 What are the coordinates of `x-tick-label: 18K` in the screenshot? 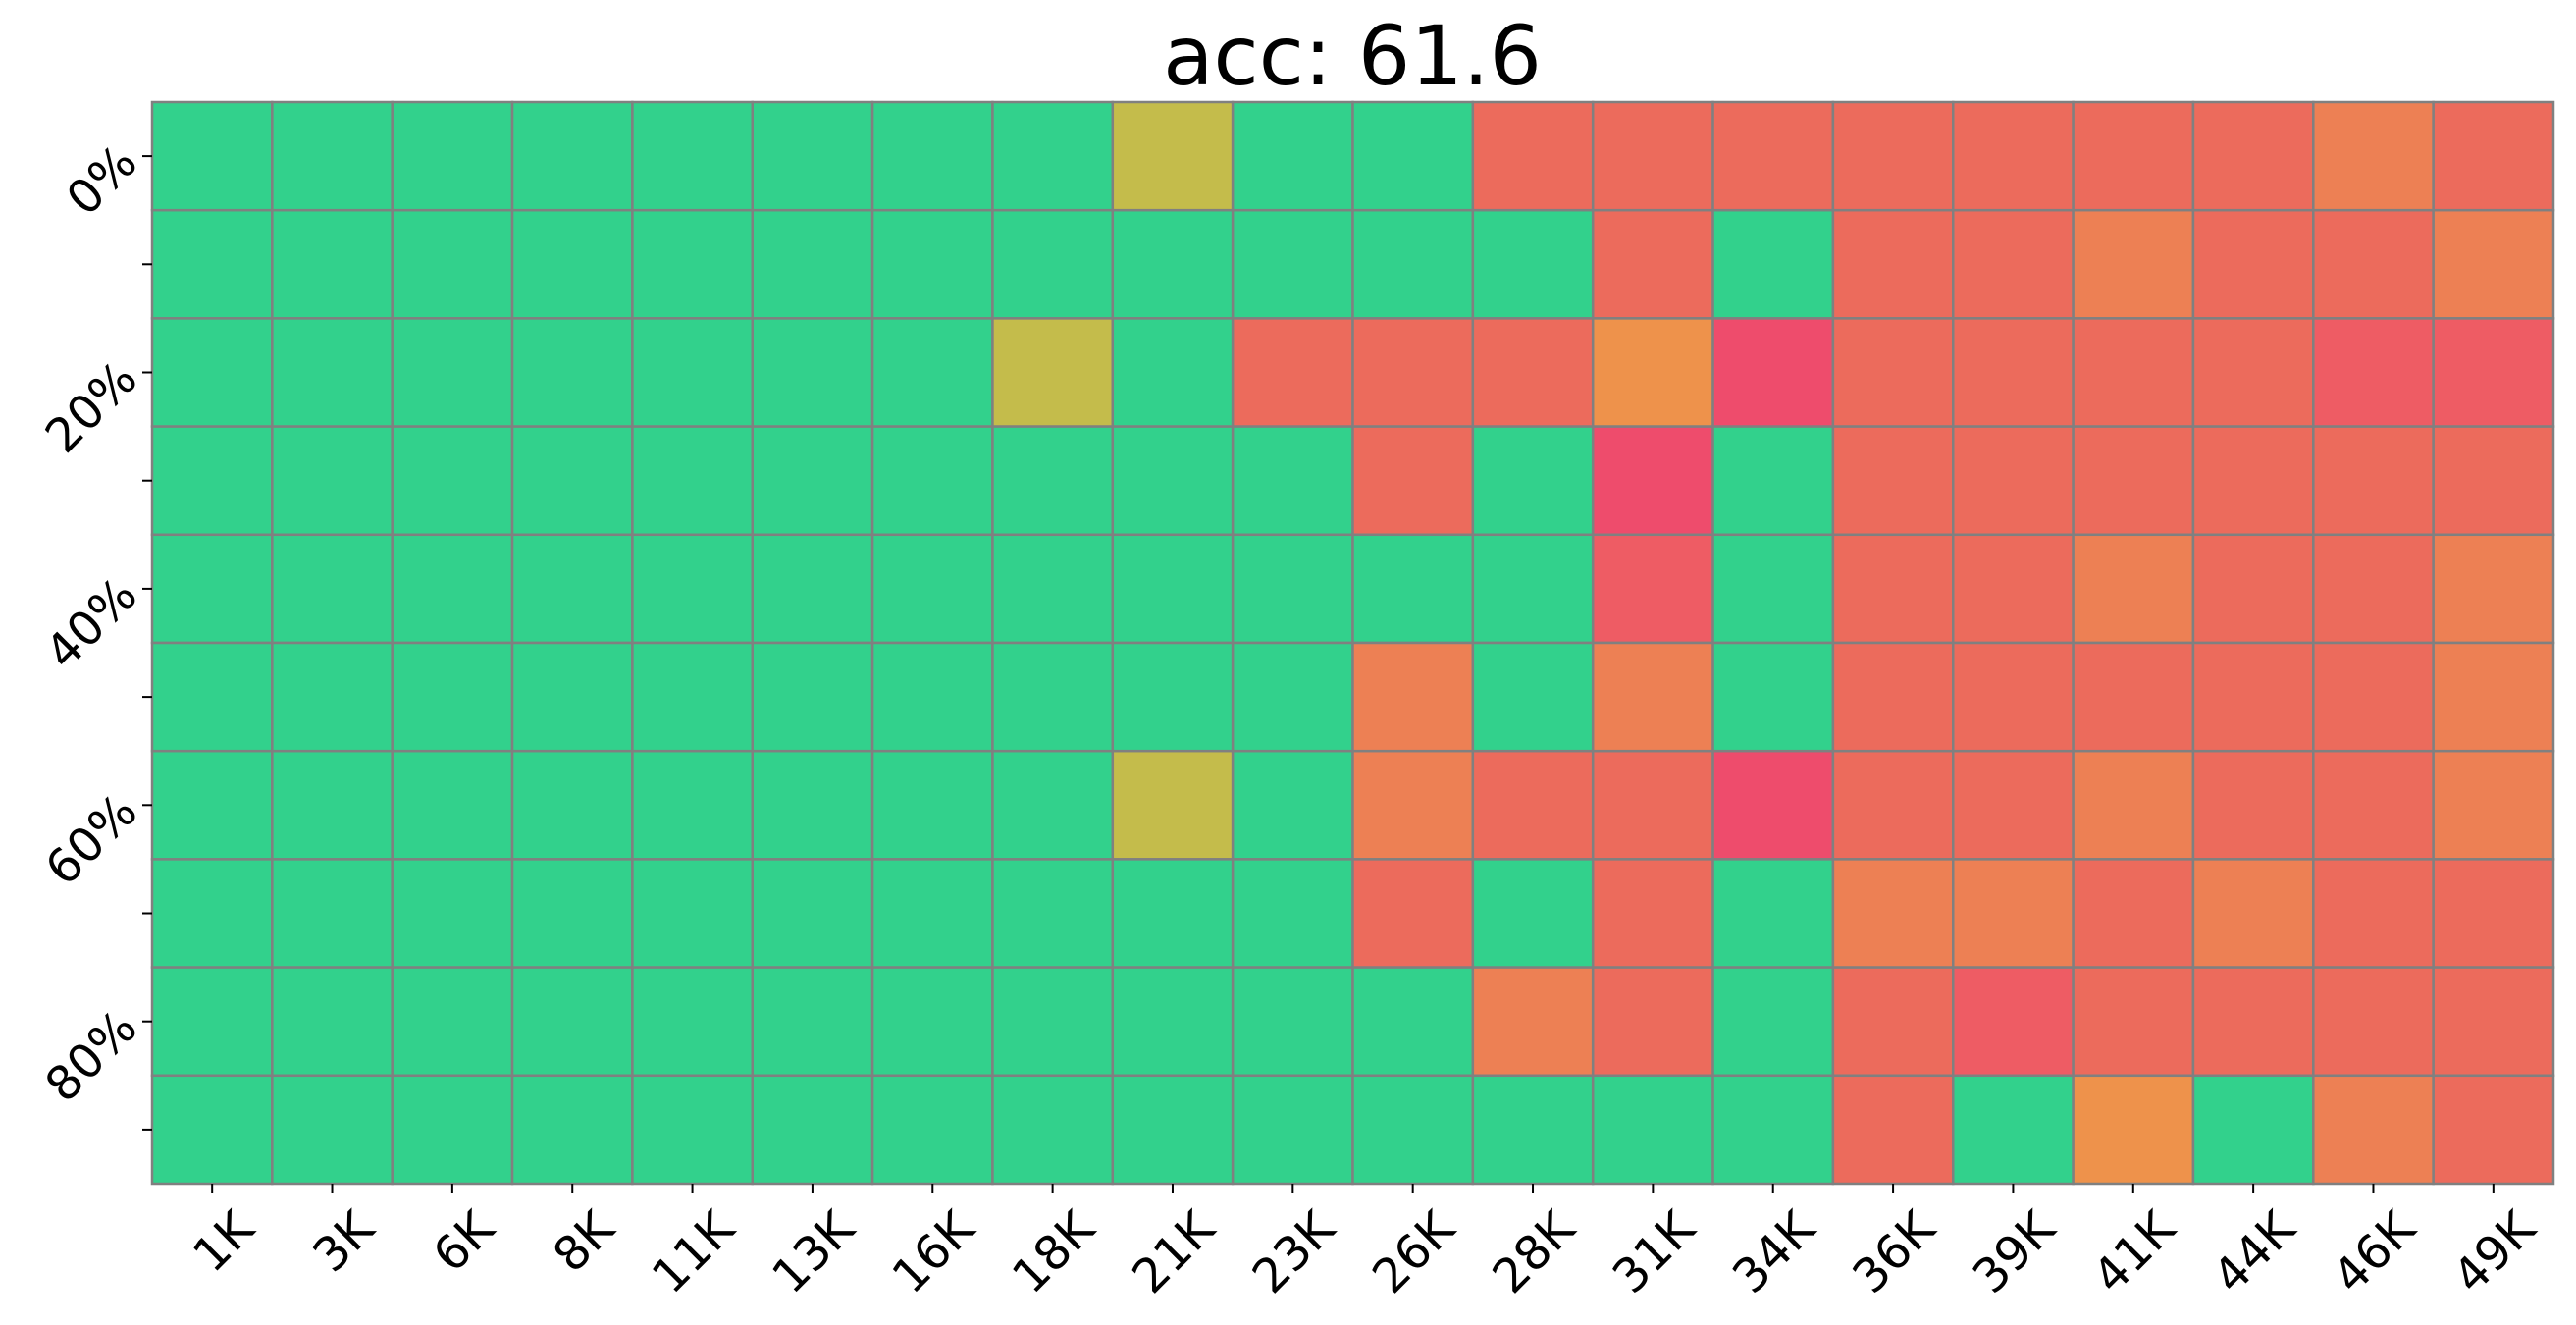 It's located at (1054, 1252).